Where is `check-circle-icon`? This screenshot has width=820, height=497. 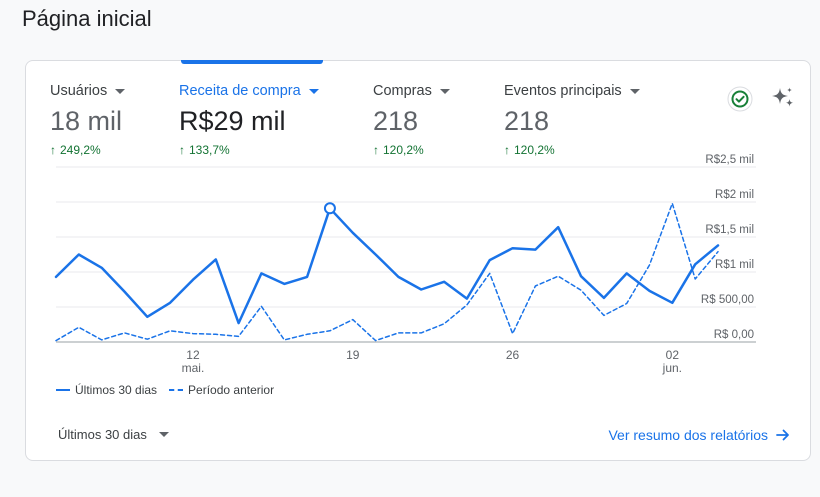
check-circle-icon is located at coordinates (740, 99).